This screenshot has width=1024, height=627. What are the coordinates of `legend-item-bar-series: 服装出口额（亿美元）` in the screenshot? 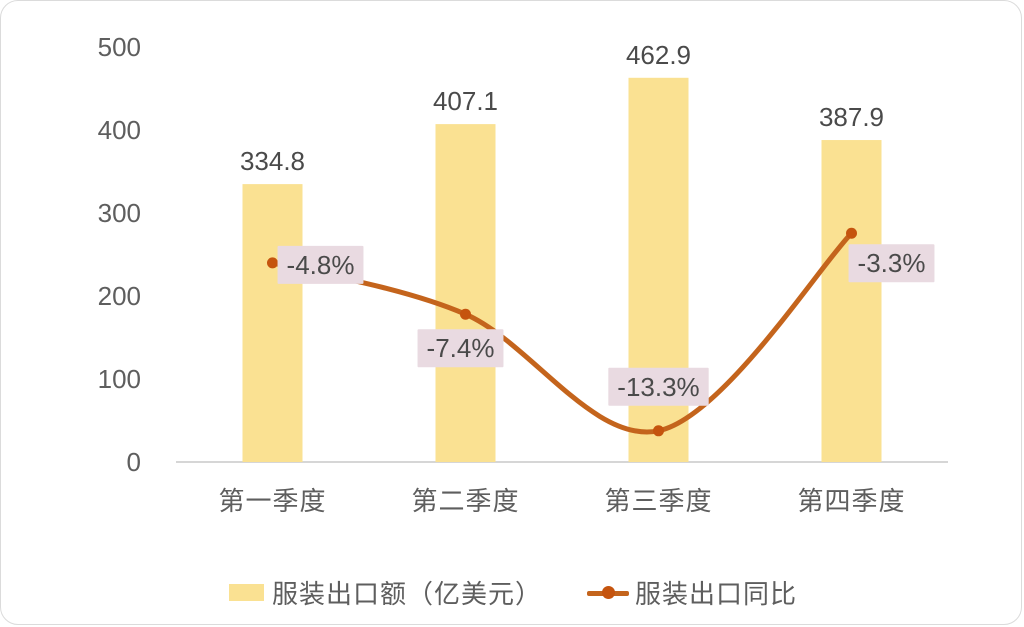 It's located at (385, 592).